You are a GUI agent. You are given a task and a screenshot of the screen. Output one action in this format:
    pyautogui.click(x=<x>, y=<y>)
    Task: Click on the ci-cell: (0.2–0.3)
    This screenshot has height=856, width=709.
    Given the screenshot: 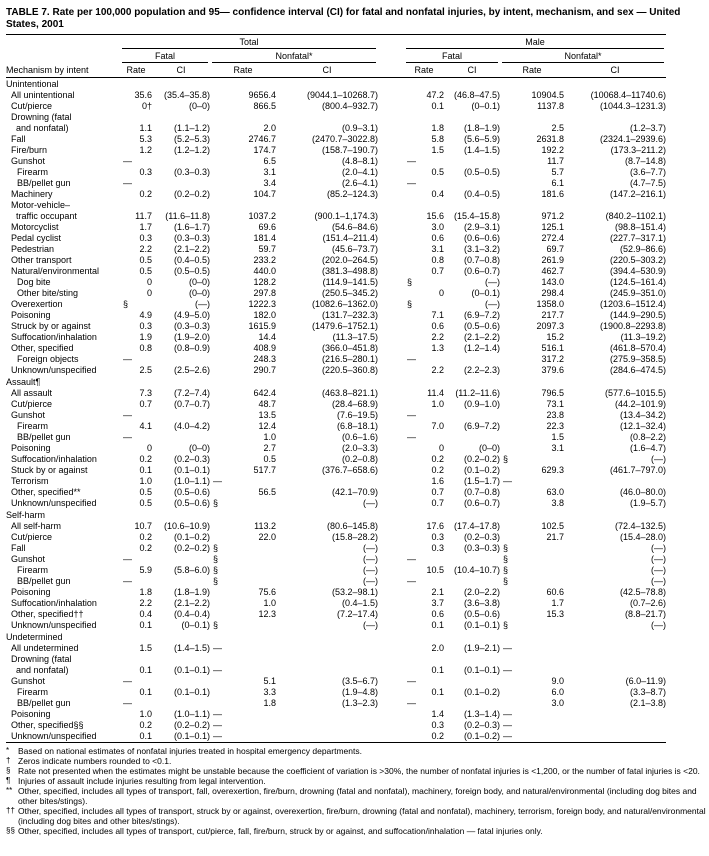 What is the action you would take?
    pyautogui.click(x=482, y=537)
    